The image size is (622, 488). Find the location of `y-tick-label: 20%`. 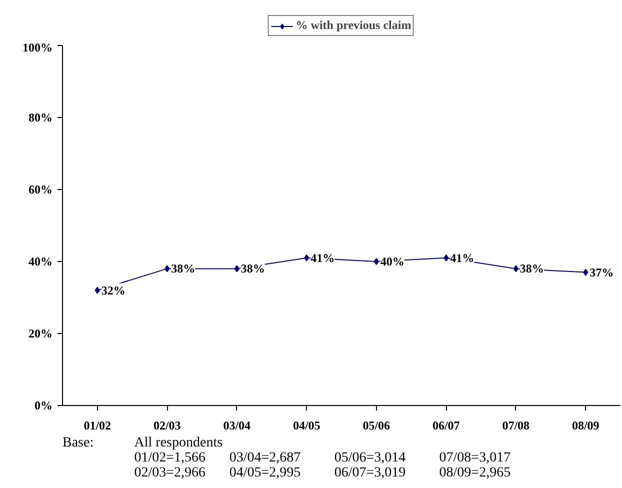

y-tick-label: 20% is located at coordinates (40, 333).